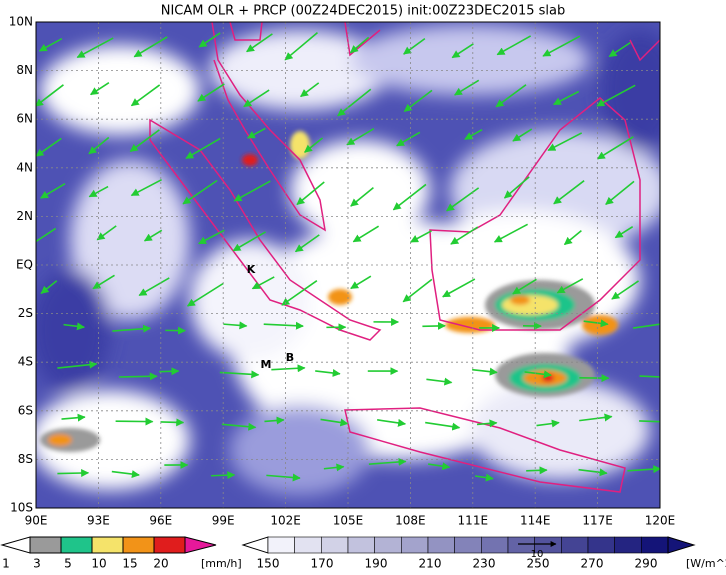 The width and height of the screenshot is (726, 575). What do you see at coordinates (290, 357) in the screenshot?
I see `place-label: B` at bounding box center [290, 357].